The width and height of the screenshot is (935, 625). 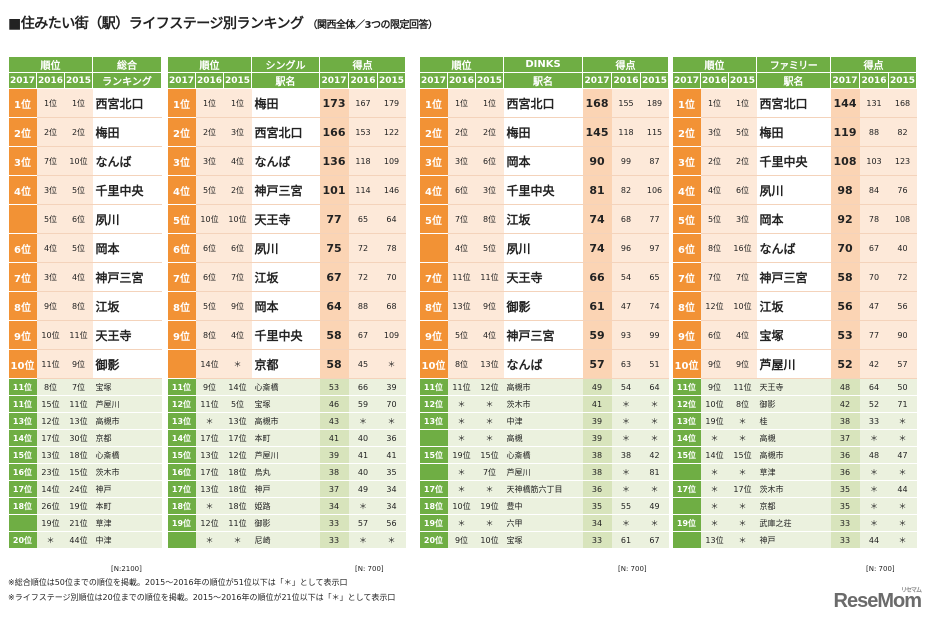 What do you see at coordinates (85, 132) in the screenshot?
I see `table-row: 2位 2位 2位 梅田` at bounding box center [85, 132].